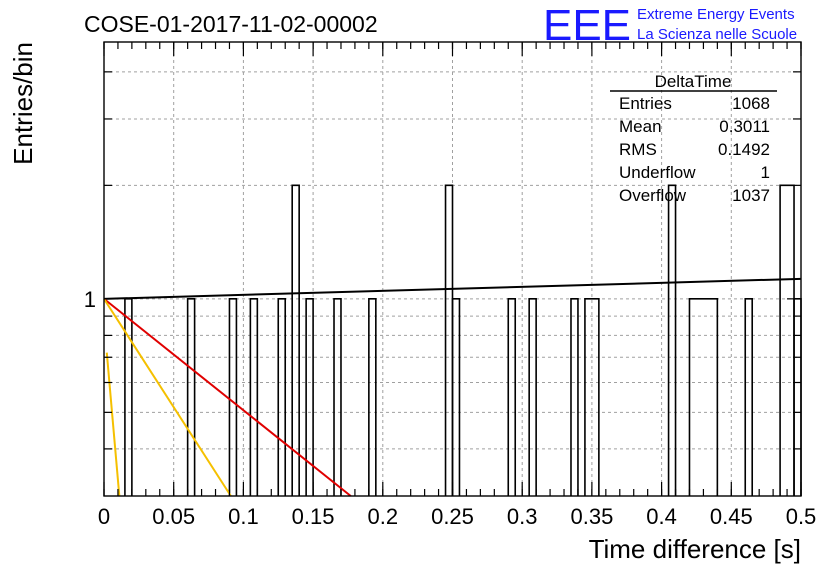 The image size is (836, 572). Describe the element at coordinates (173, 516) in the screenshot. I see `x-tick-label: 0.05` at that location.